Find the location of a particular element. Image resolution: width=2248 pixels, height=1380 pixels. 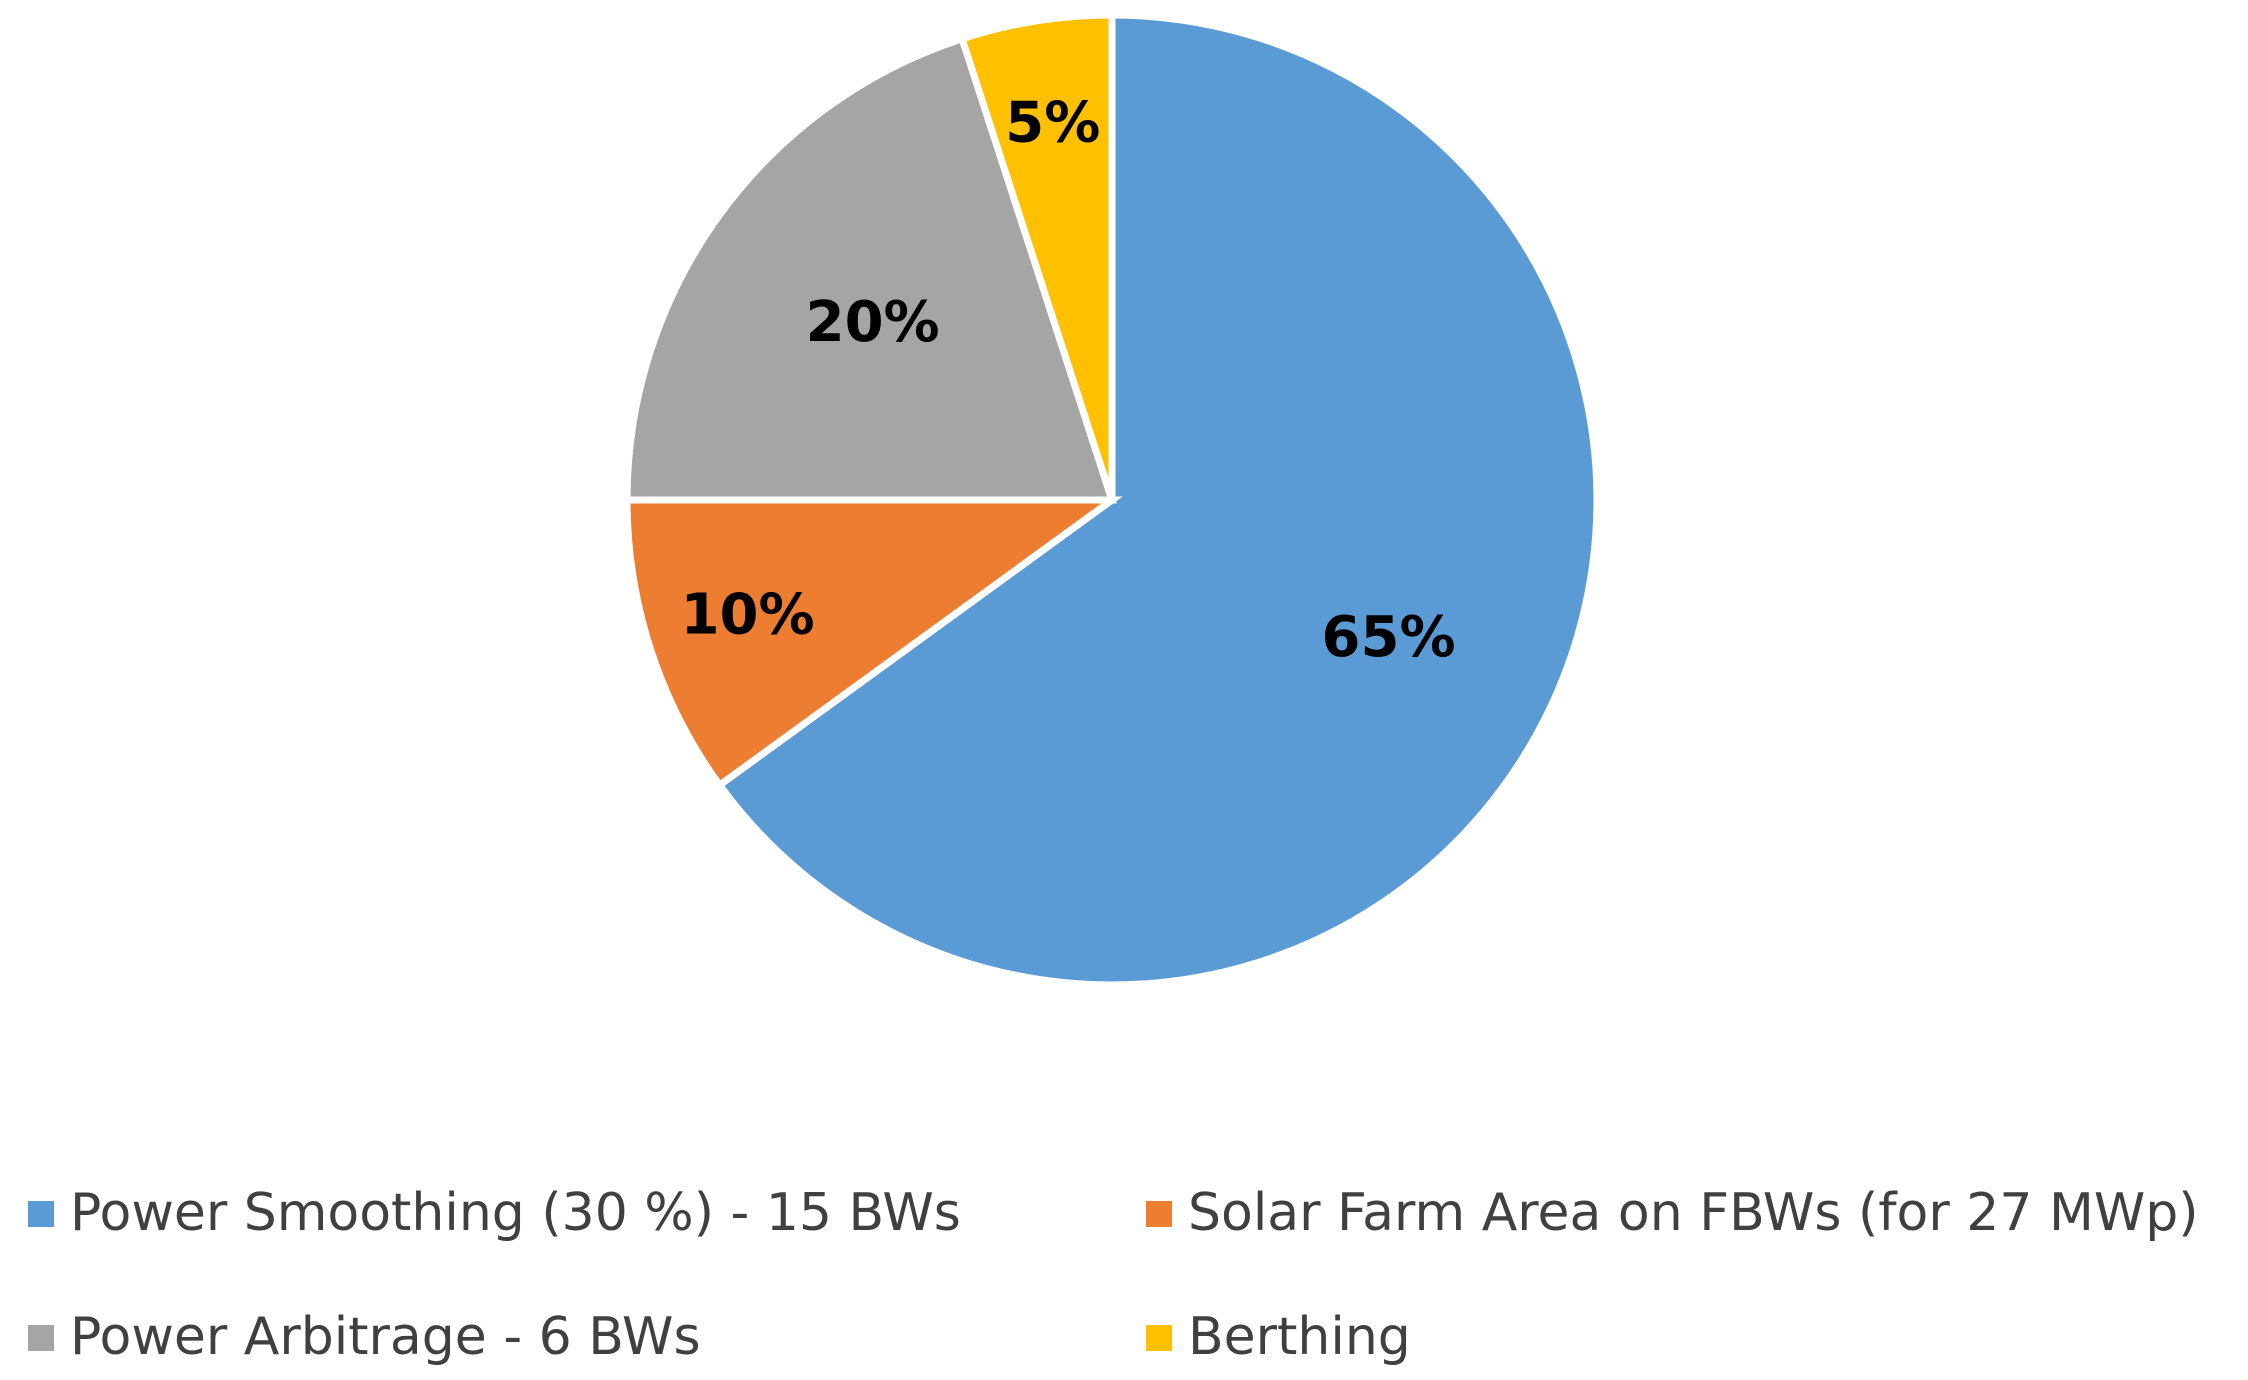

legend-label-3: Power Arbitrage - 6 BWs is located at coordinates (385, 1337).